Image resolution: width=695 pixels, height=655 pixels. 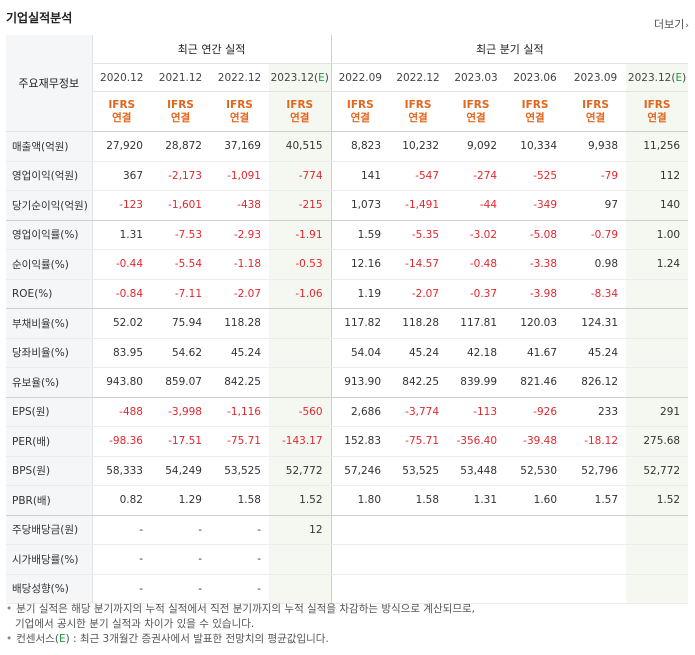 I want to click on period-header: 2022.12, so click(x=239, y=77).